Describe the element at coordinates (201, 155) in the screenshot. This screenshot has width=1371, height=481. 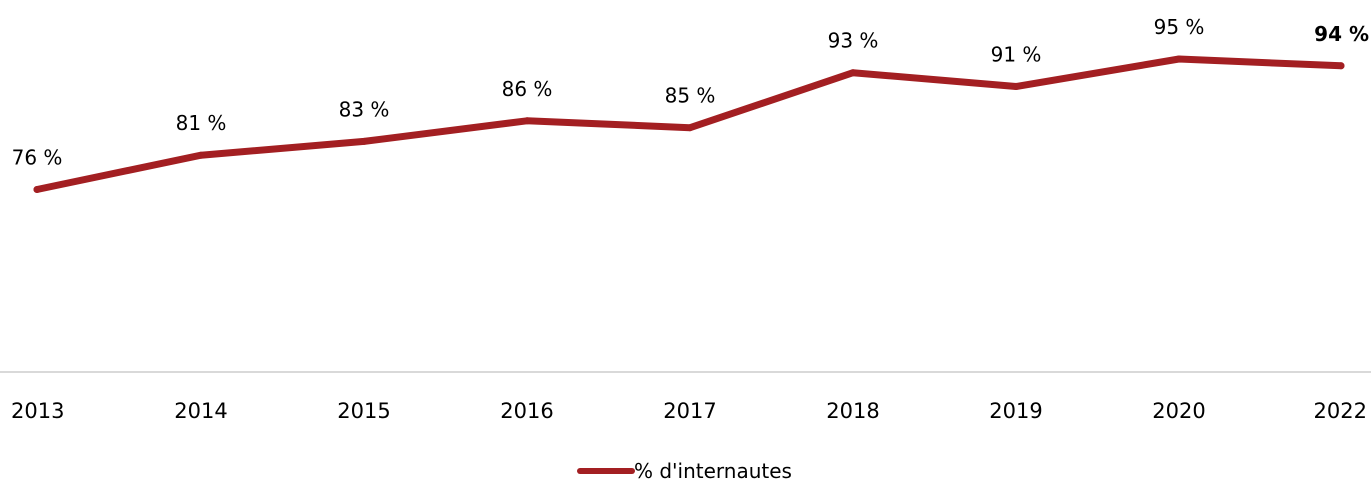
I see `data-point-2014` at that location.